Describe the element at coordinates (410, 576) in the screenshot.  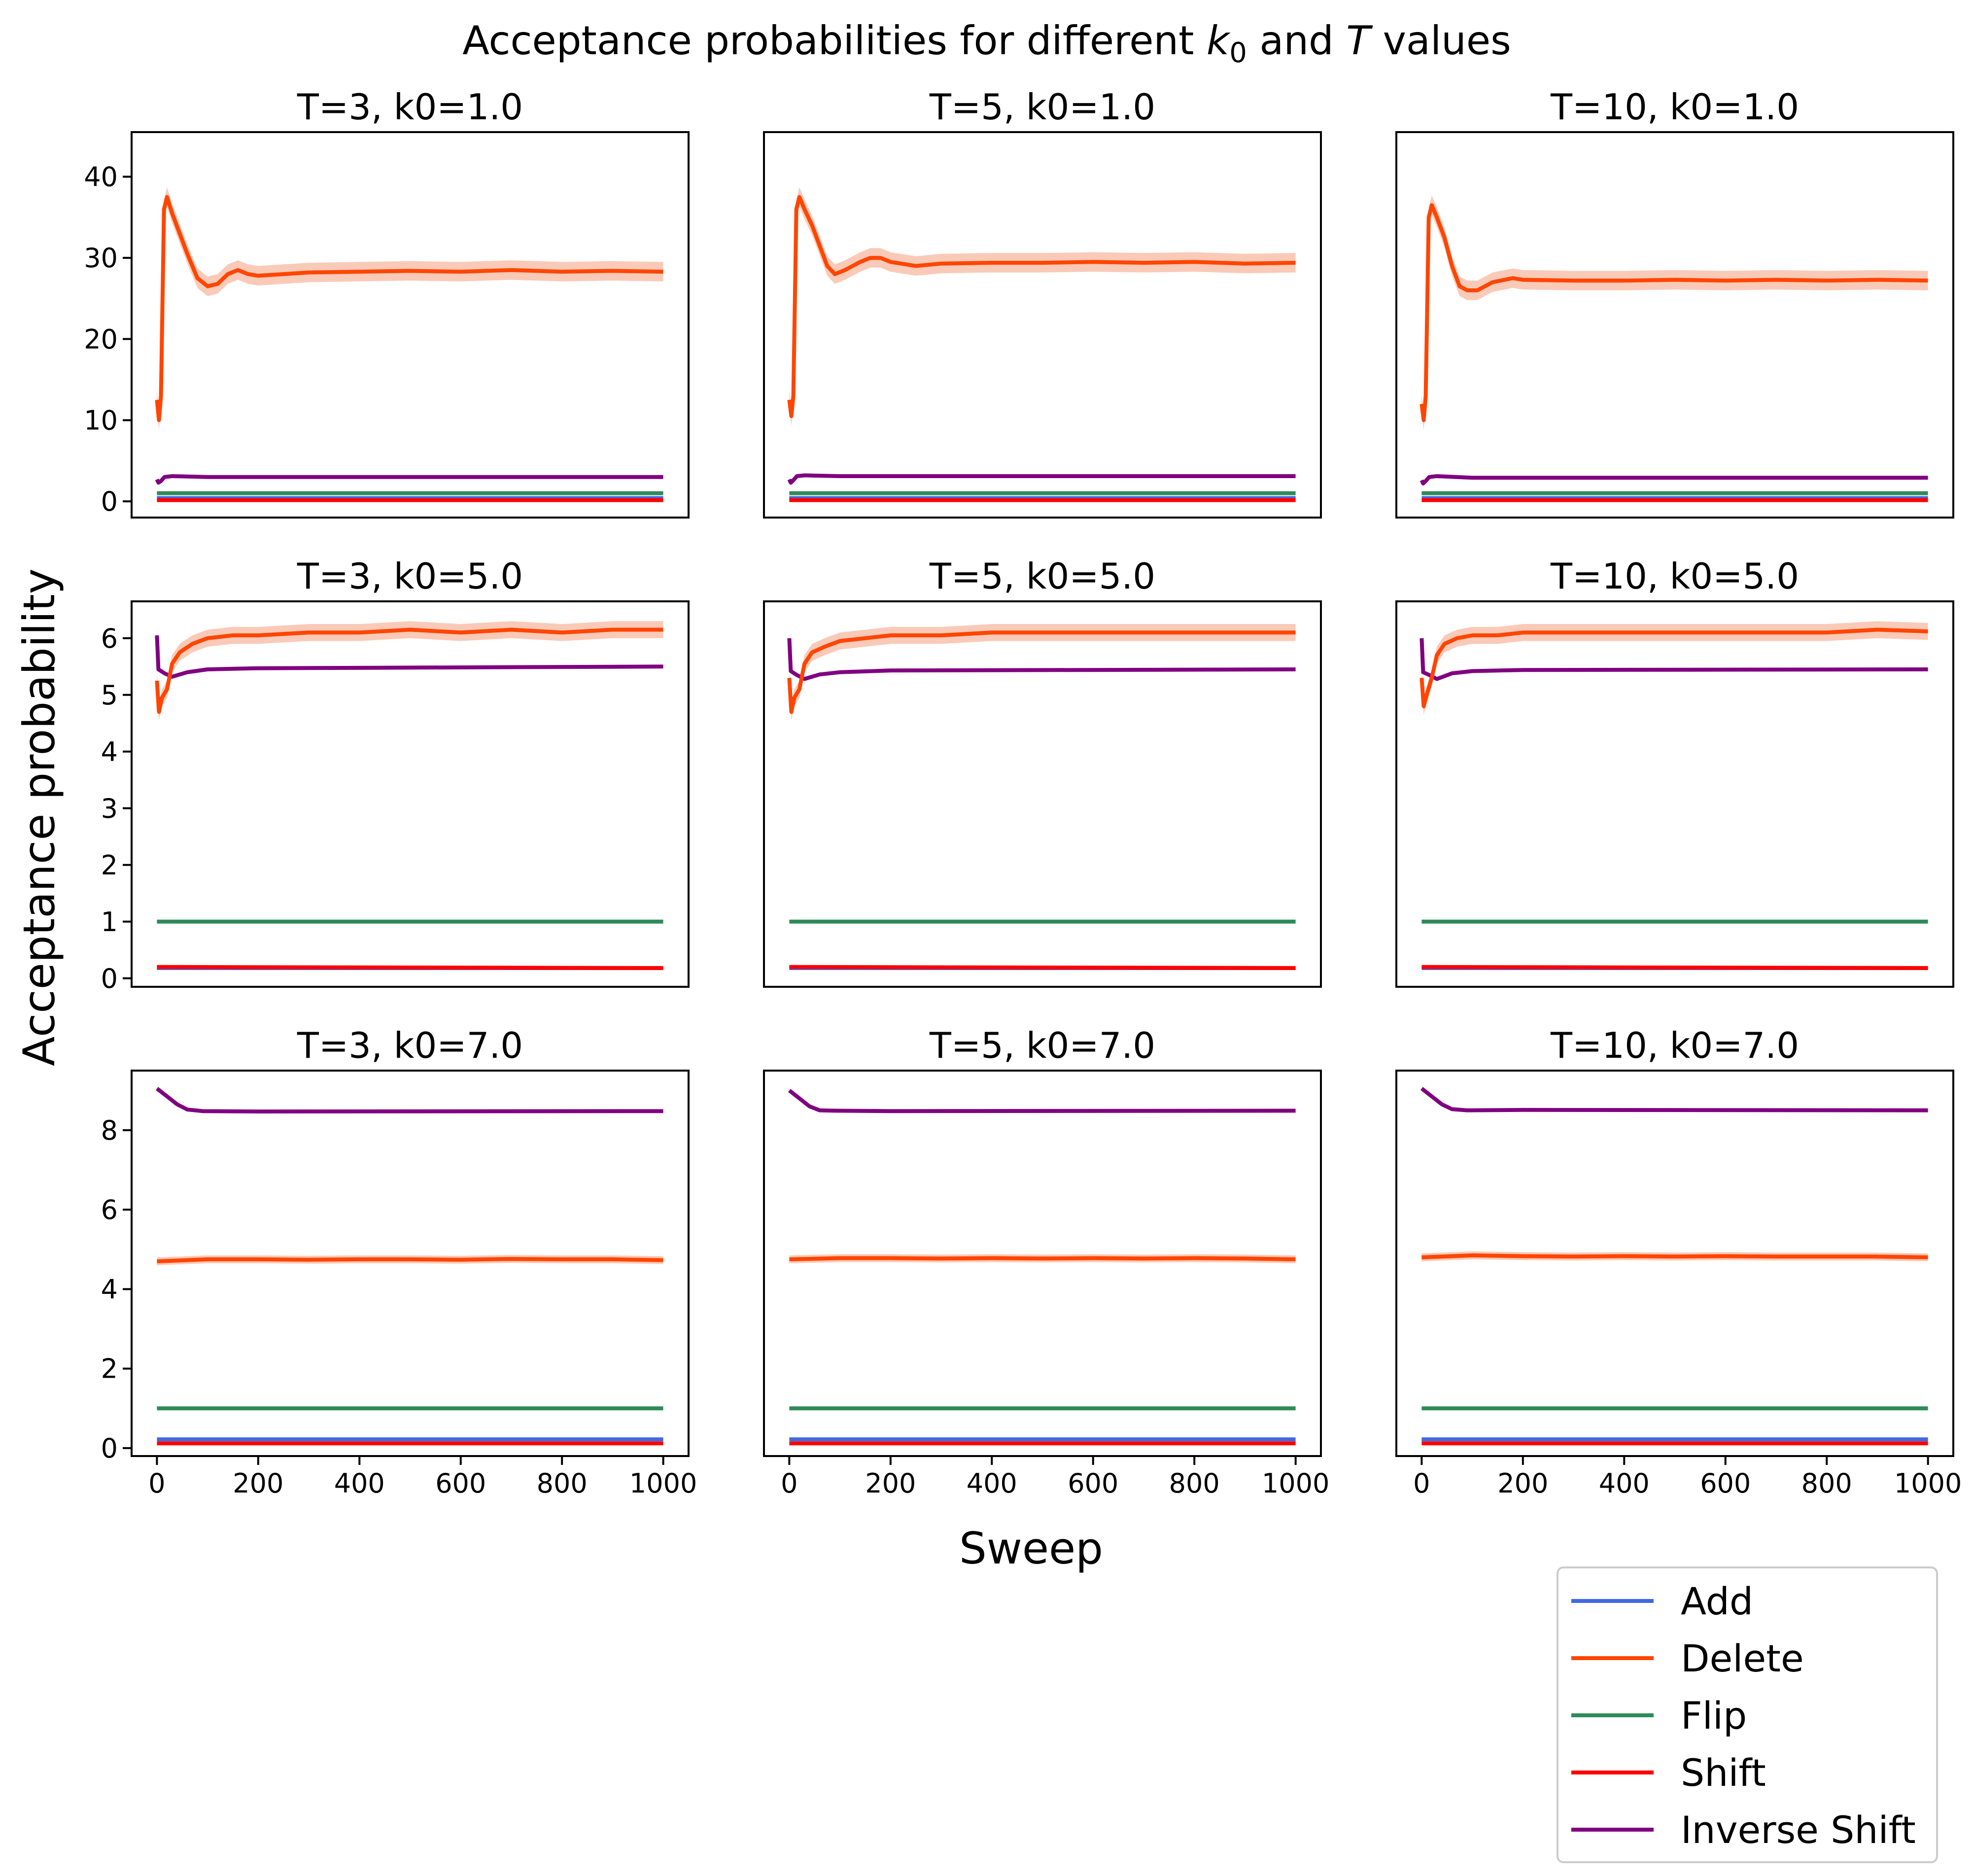
I see `subplot-title: T=3, k0=5.0` at that location.